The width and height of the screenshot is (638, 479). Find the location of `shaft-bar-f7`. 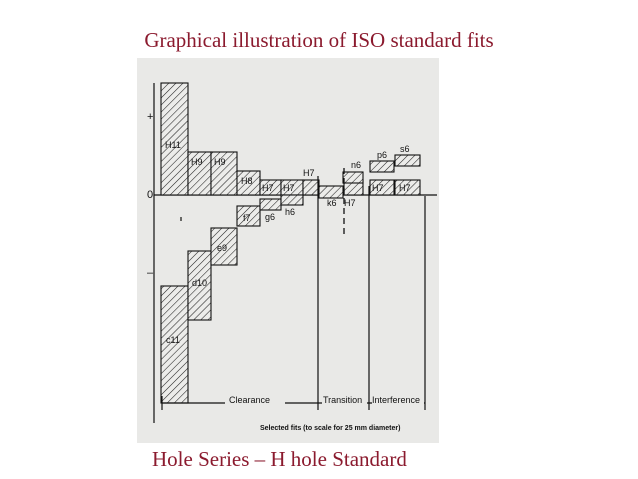

shaft-bar-f7 is located at coordinates (248, 216).